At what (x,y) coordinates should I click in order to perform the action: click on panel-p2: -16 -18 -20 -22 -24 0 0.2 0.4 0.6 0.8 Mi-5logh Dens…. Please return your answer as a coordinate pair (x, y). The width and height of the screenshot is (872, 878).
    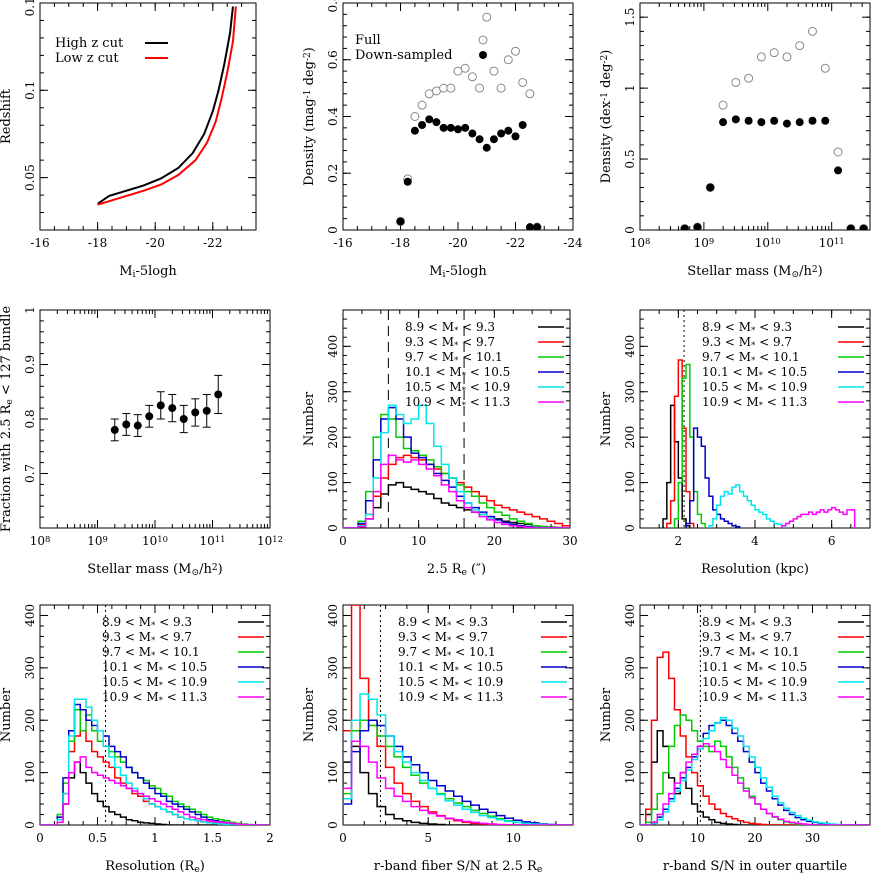
    Looking at the image, I should click on (442, 140).